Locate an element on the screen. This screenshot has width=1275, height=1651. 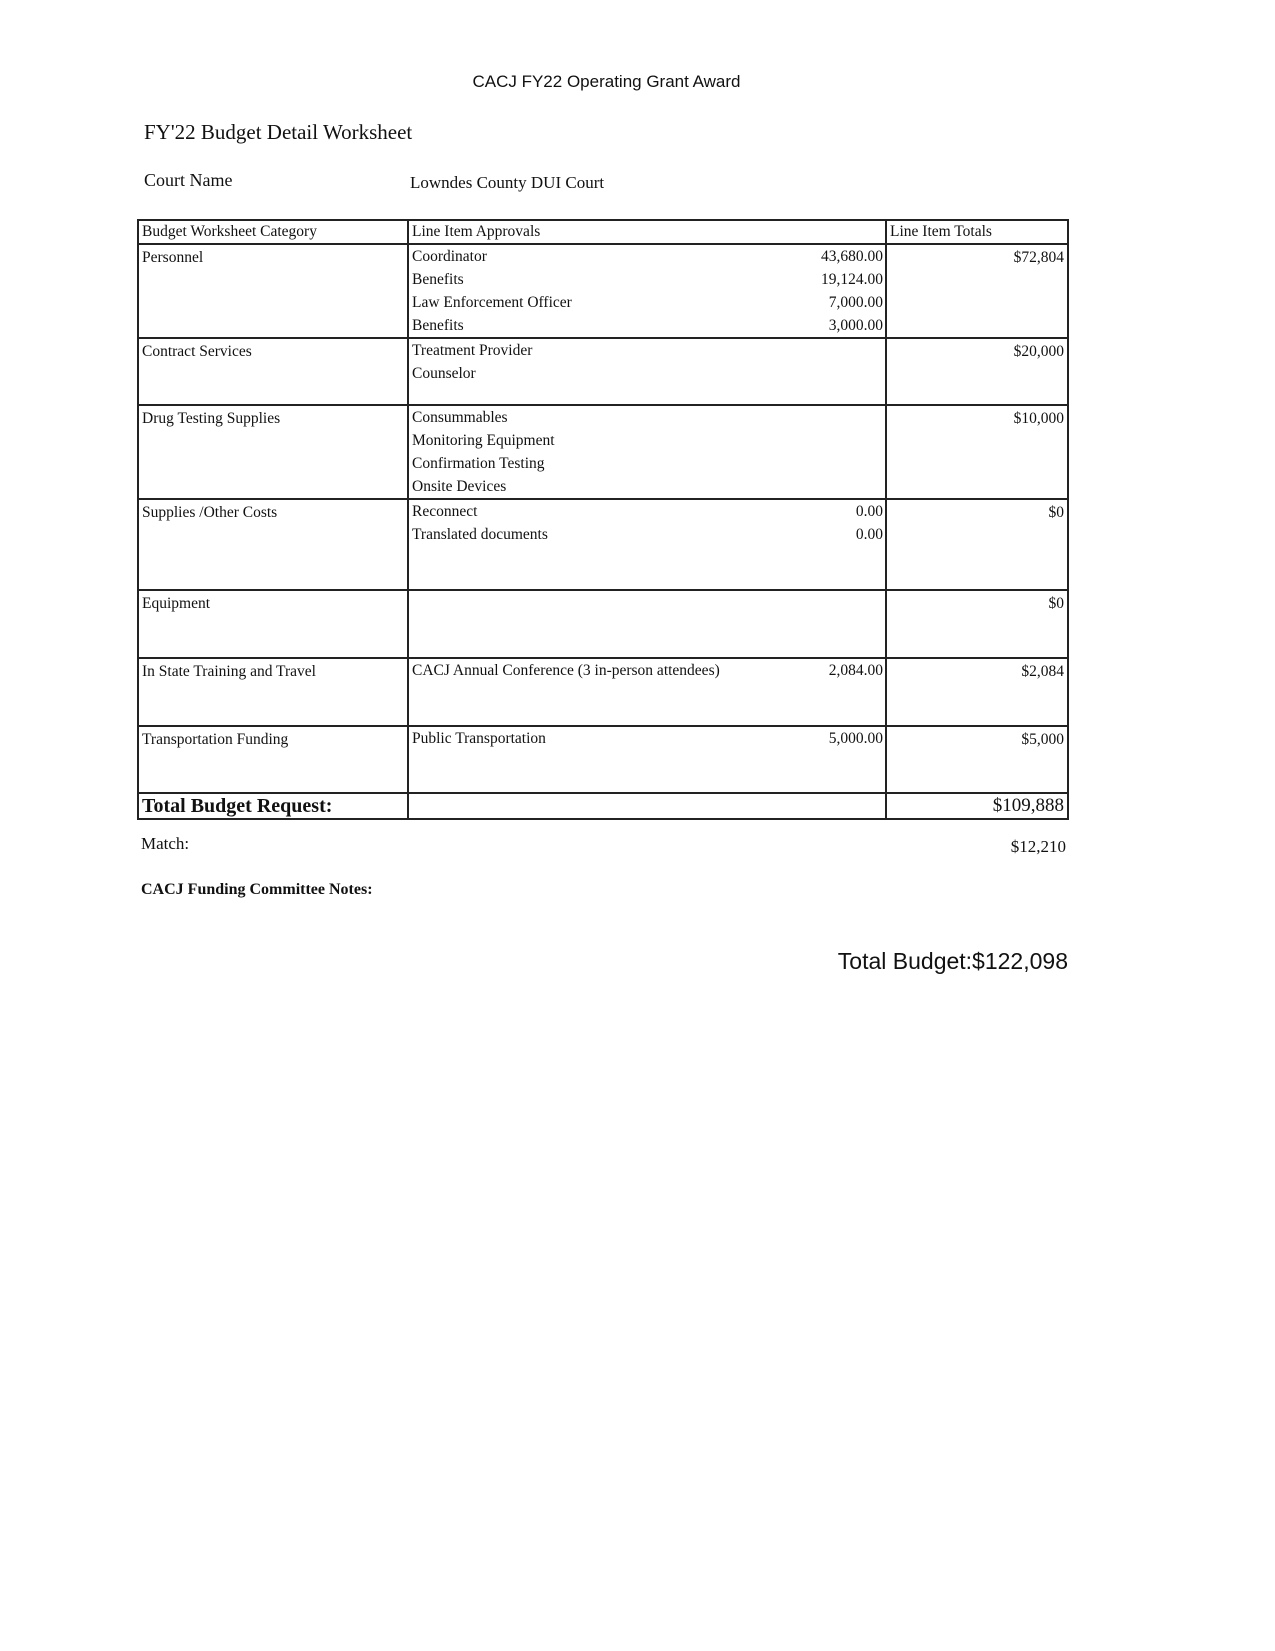
line-item-label: Law Enforcement Officer is located at coordinates (492, 302).